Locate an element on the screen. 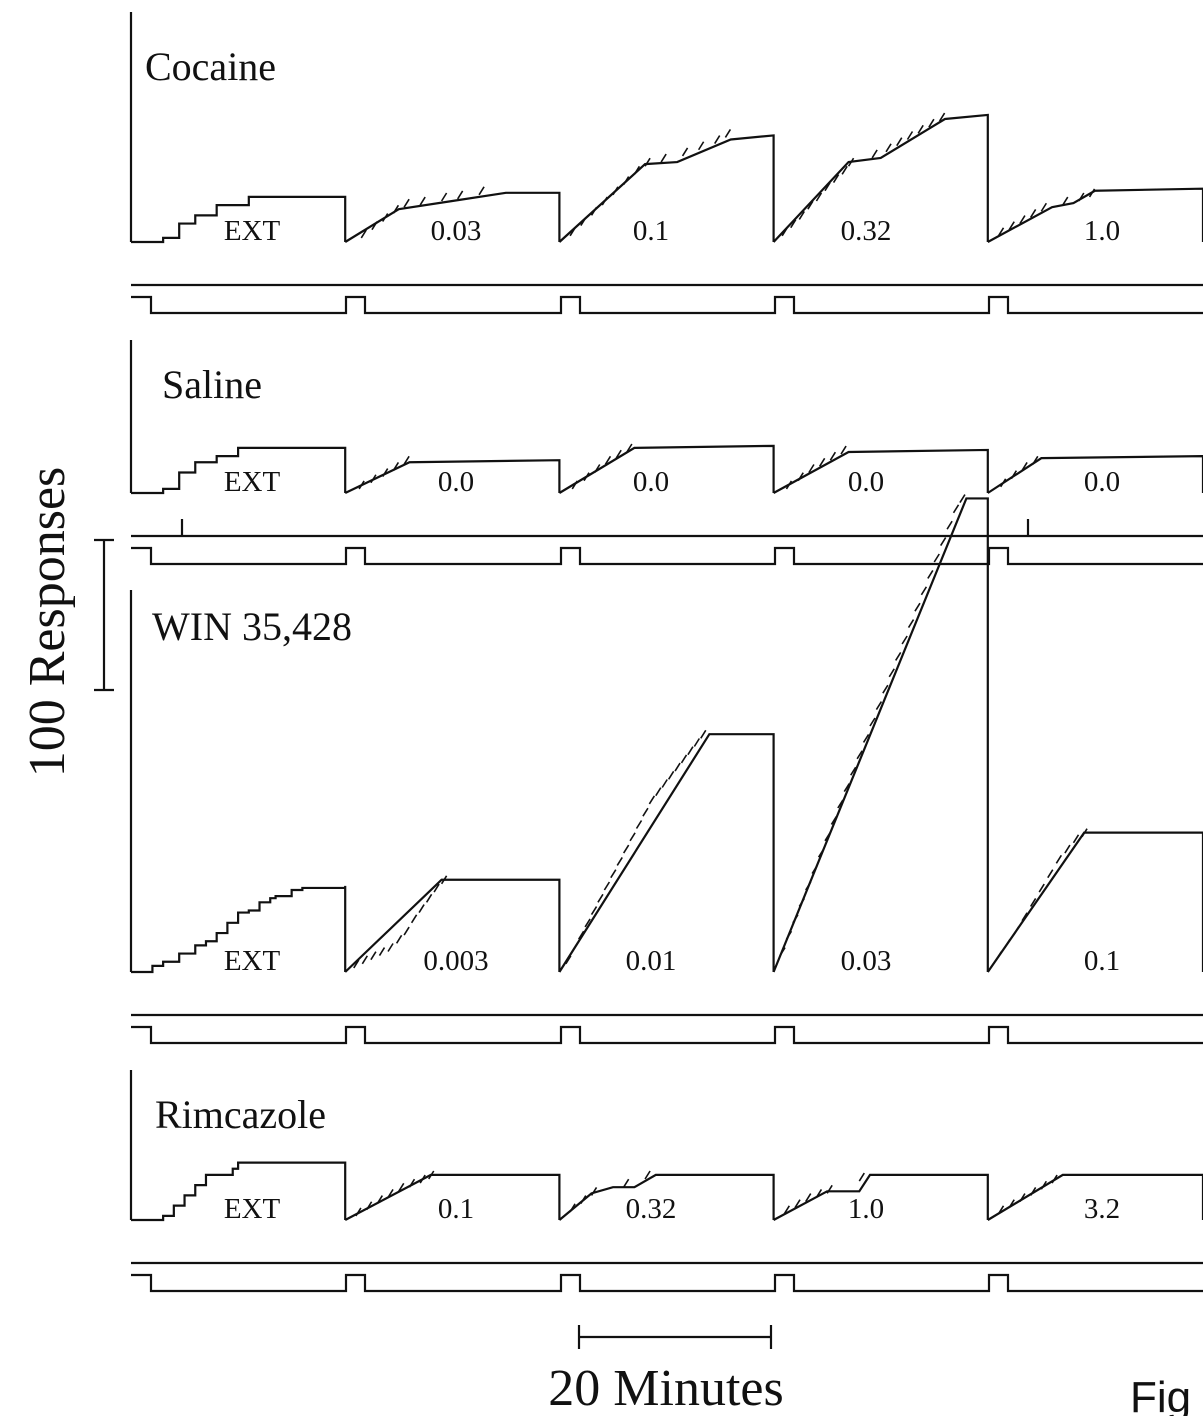 This screenshot has height=1416, width=1203. record-saline: EXT 0.0 0.0 0.0 0.0 is located at coordinates (666, 453).